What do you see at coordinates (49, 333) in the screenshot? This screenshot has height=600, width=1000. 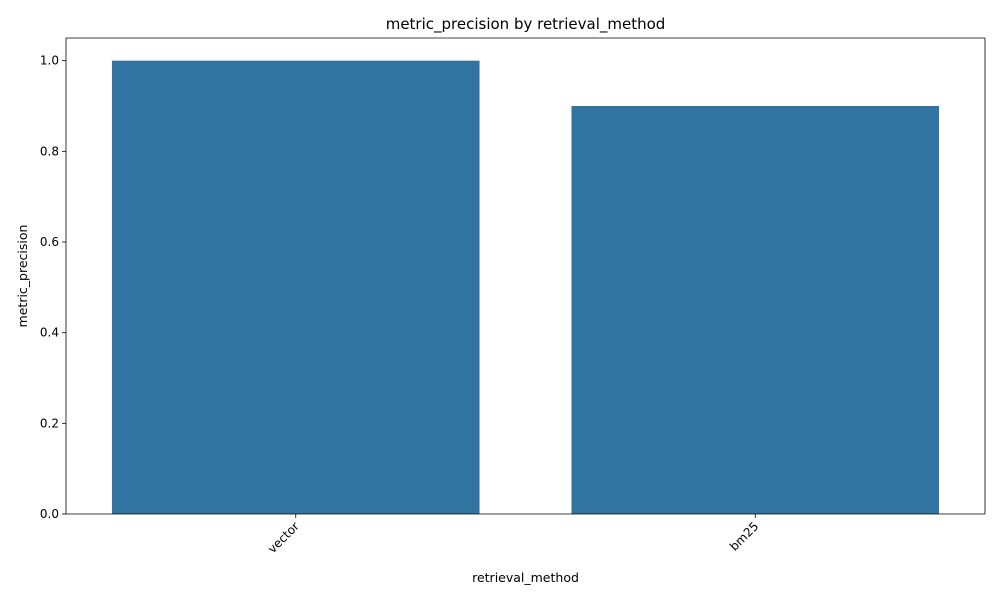 I see `y-tick-label: 0.4` at bounding box center [49, 333].